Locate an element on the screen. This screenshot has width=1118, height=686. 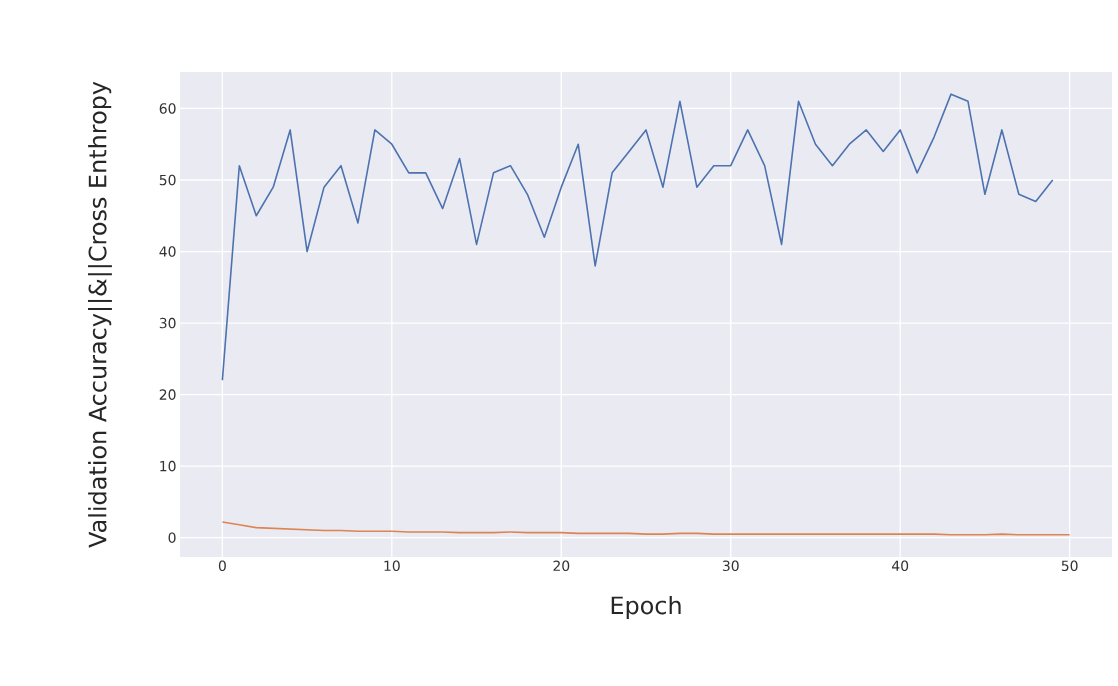
x-tick-label: 50 is located at coordinates (1069, 566).